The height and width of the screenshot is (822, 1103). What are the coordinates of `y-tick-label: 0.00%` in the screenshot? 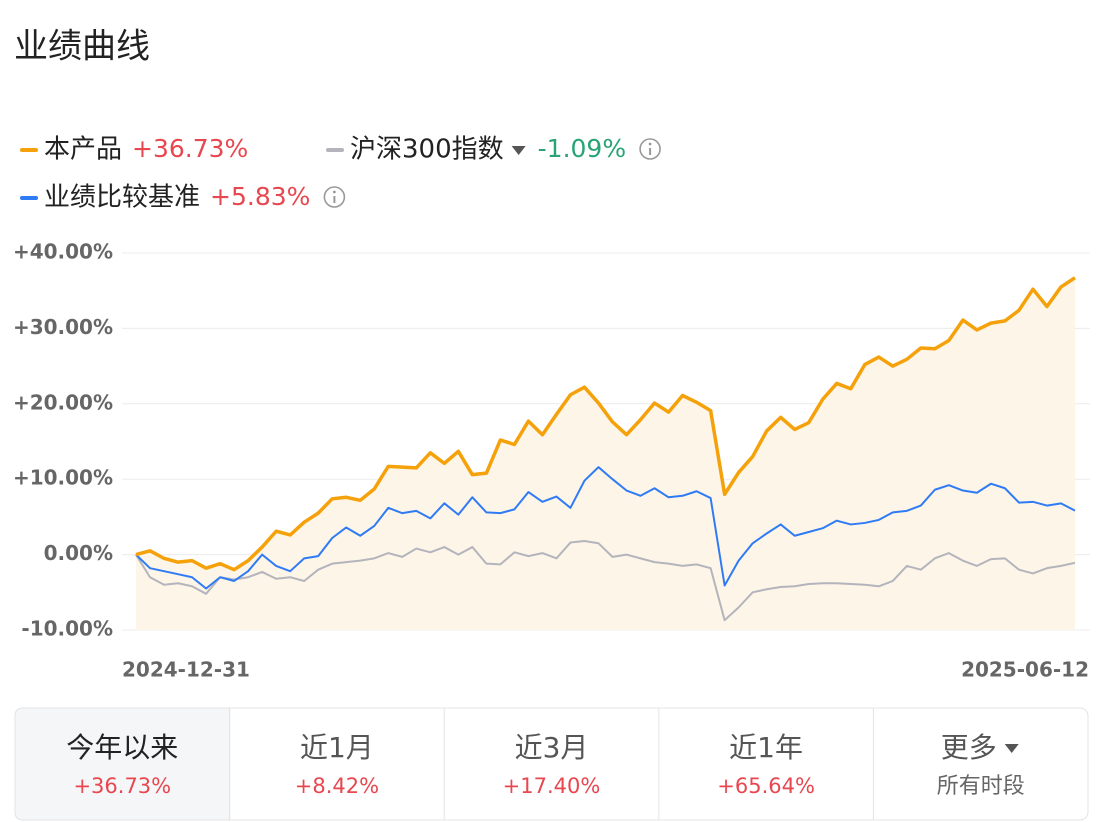 It's located at (78, 553).